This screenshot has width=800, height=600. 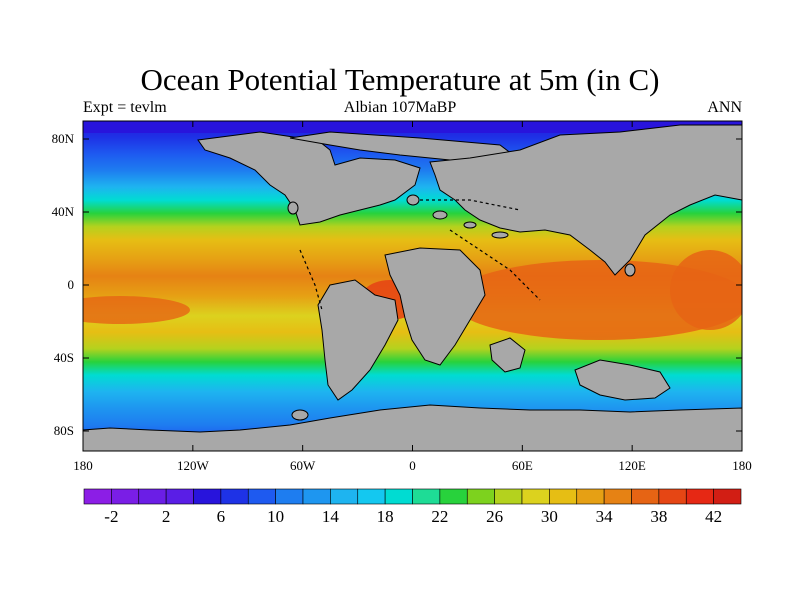 What do you see at coordinates (495, 516) in the screenshot?
I see `colorbar-label: 26` at bounding box center [495, 516].